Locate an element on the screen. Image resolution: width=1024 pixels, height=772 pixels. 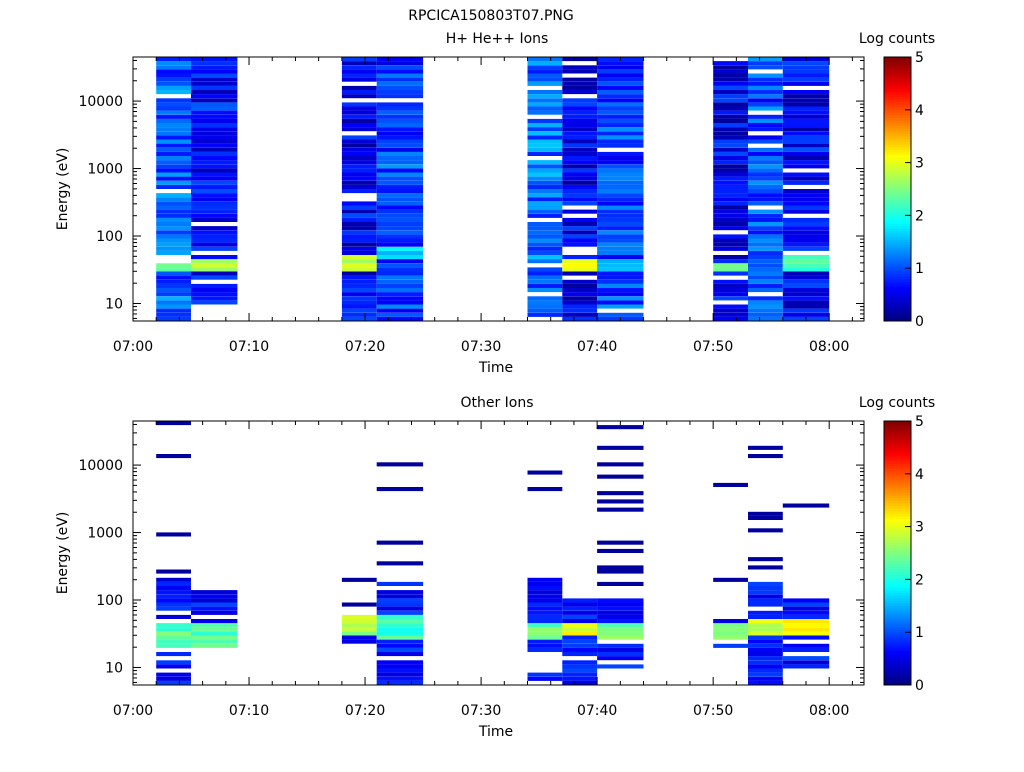
x-tick-label: 07:20 is located at coordinates (365, 347).